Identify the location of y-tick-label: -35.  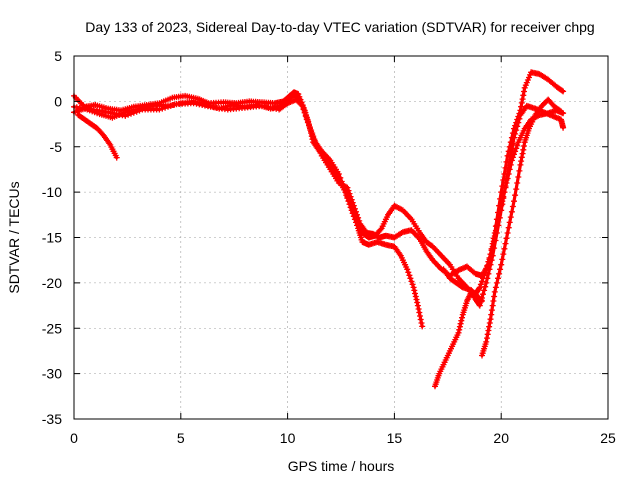
(52, 419).